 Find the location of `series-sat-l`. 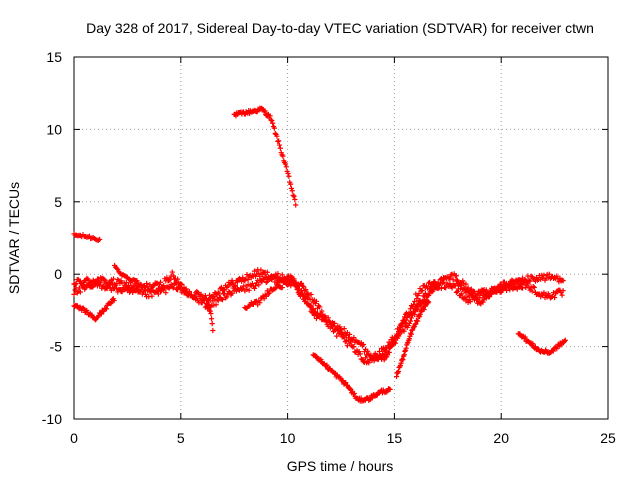

series-sat-l is located at coordinates (489, 292).